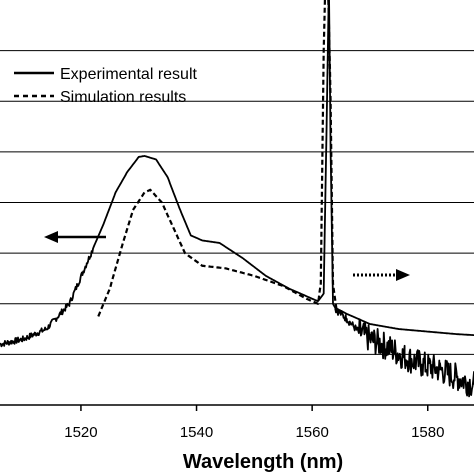 The width and height of the screenshot is (474, 474). Describe the element at coordinates (80, 432) in the screenshot. I see `x-tick-label: 1520` at that location.